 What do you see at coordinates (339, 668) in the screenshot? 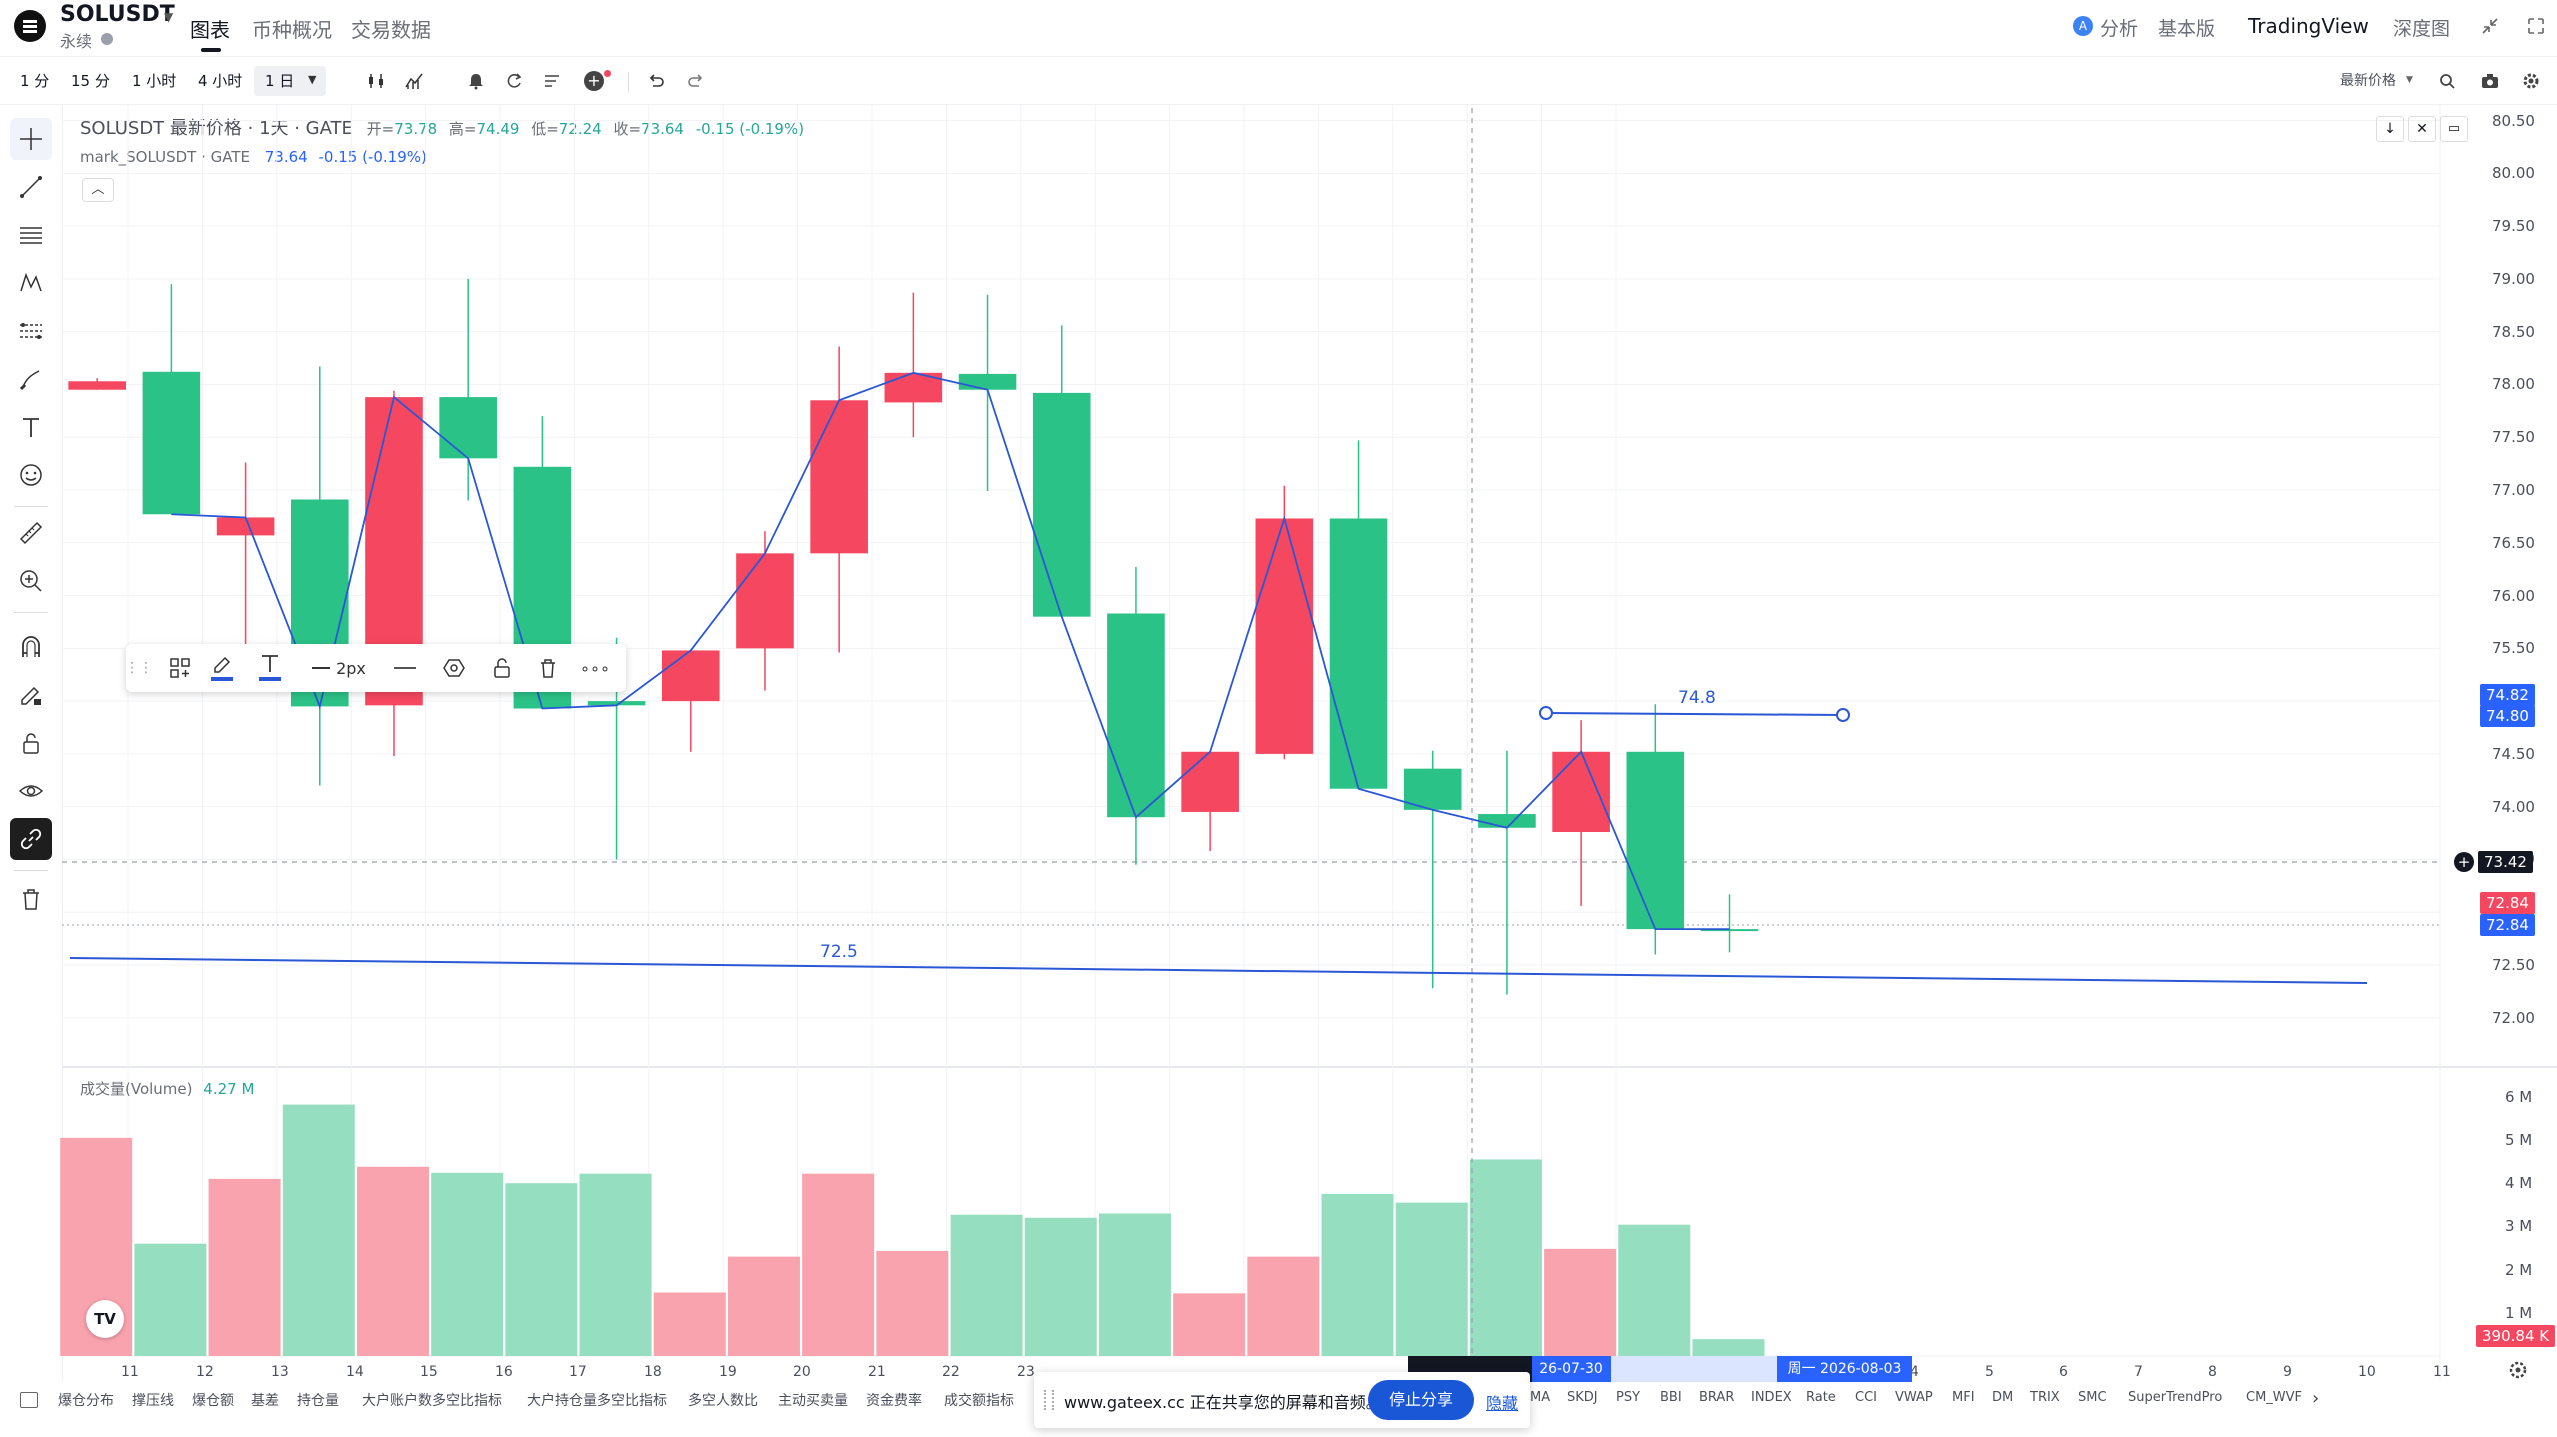
I see `line-width-select: 2px` at bounding box center [339, 668].